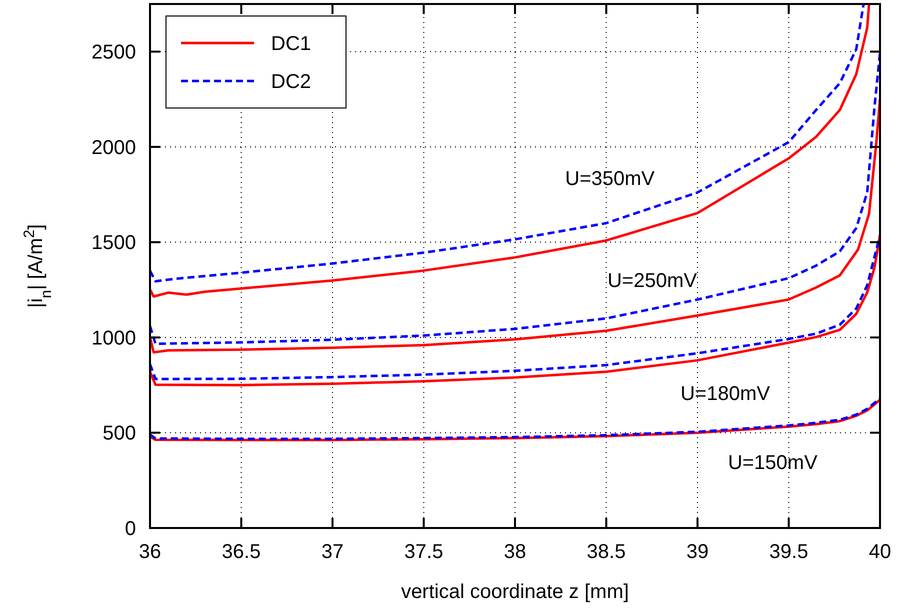 The height and width of the screenshot is (610, 900). I want to click on x-tick-label: 39, so click(697, 552).